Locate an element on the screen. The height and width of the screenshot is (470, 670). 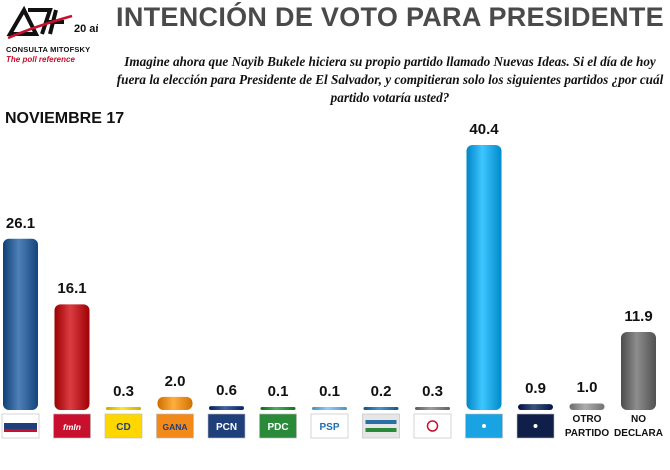
cd-logo-icon is located at coordinates (123, 426).